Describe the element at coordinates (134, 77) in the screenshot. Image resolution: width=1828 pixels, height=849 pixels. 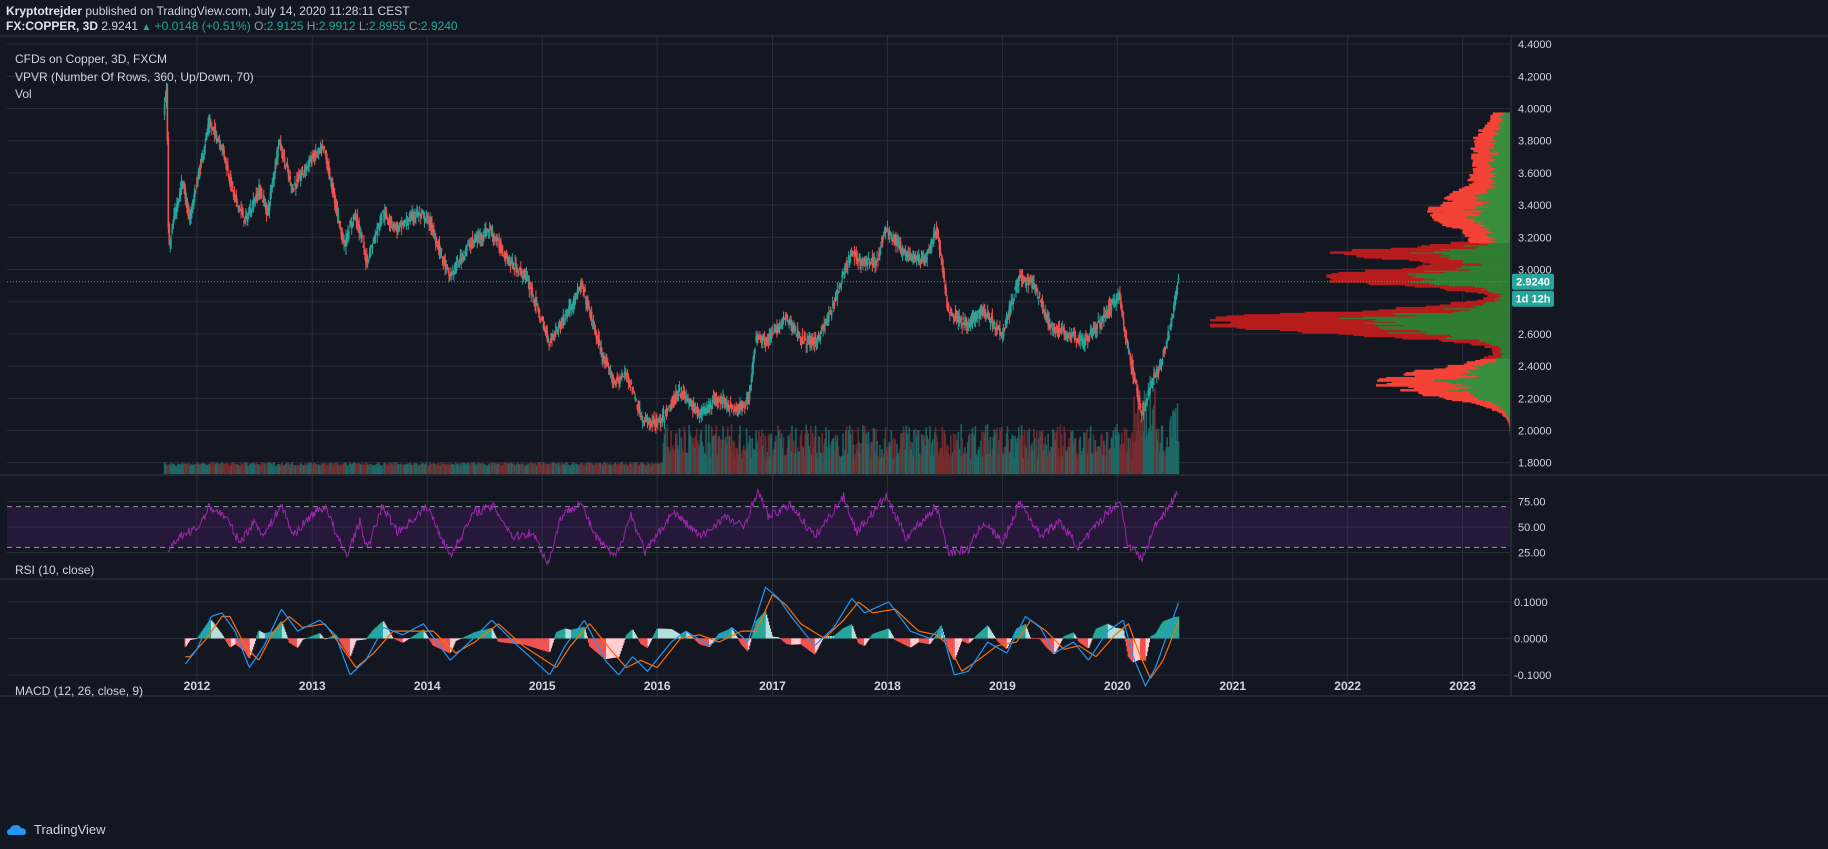
I see `vpvr-legend: VPVR (Number Of Rows, 360, Up/Down, 70)` at that location.